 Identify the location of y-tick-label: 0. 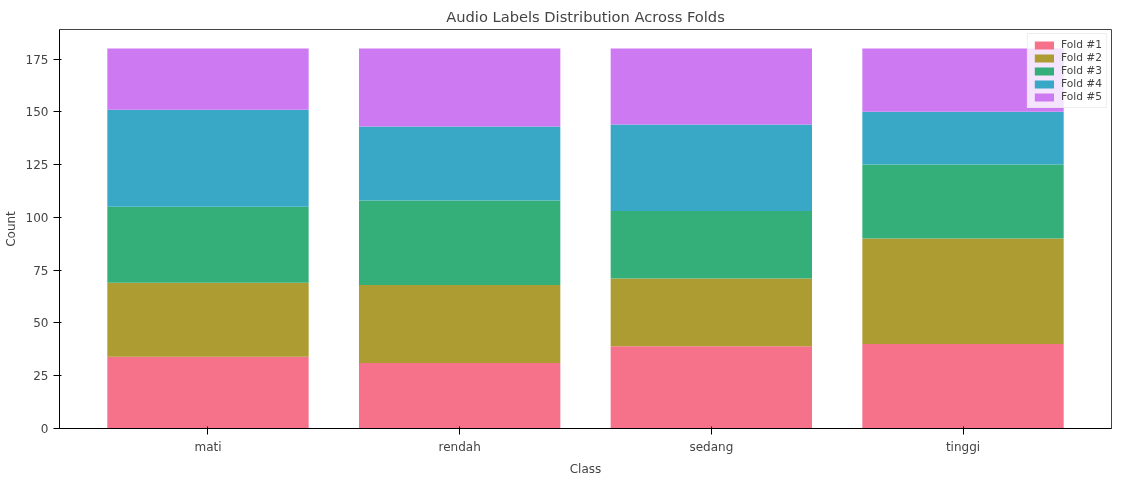
(44, 429).